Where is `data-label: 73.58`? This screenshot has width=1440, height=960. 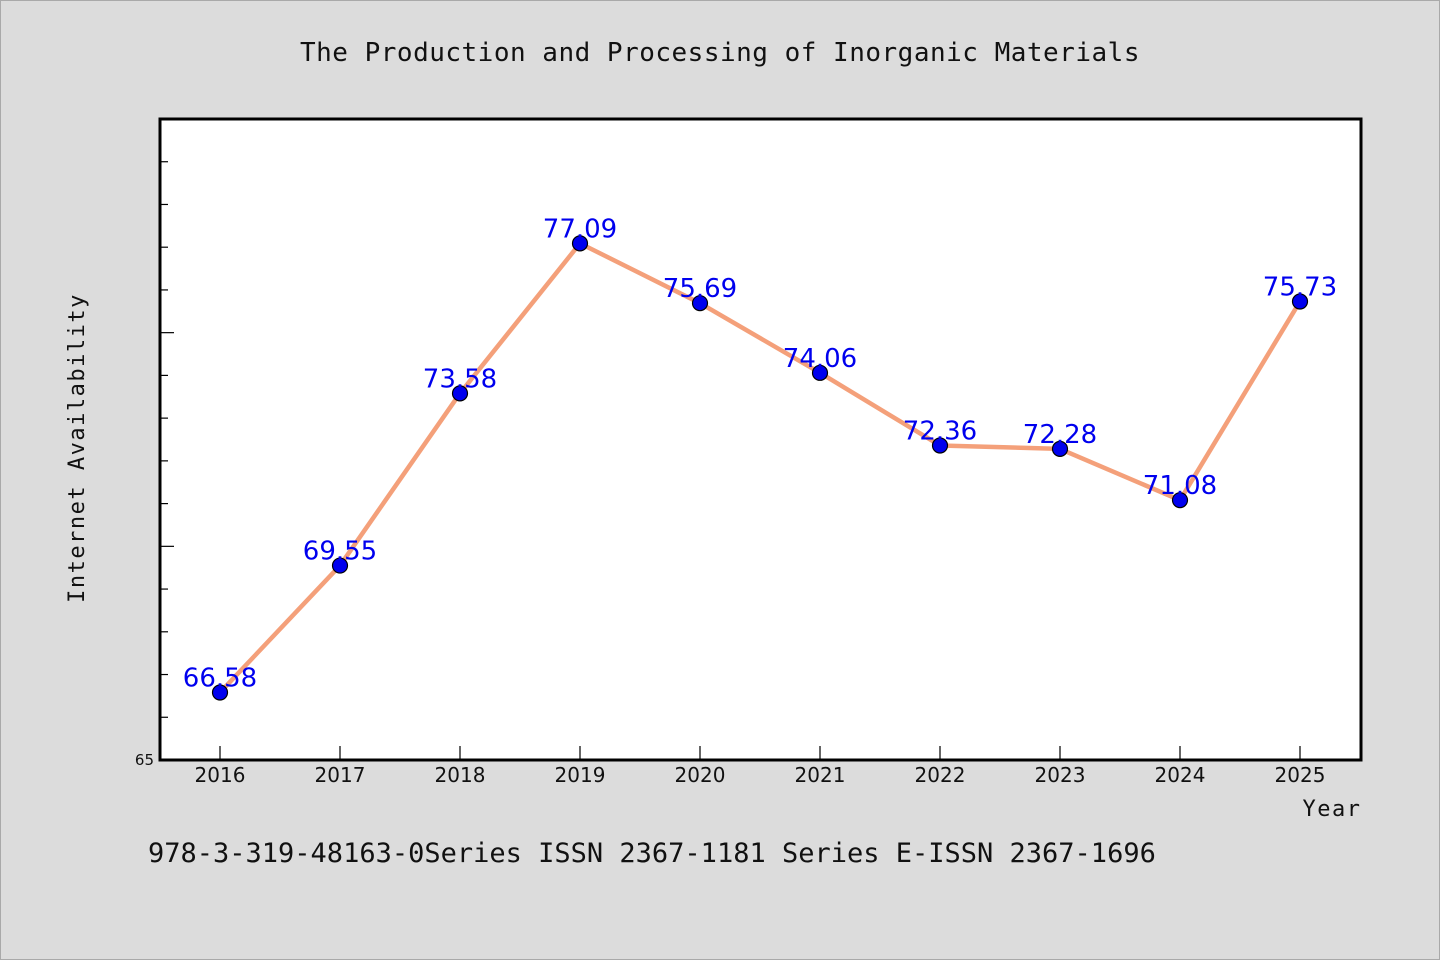
data-label: 73.58 is located at coordinates (460, 379).